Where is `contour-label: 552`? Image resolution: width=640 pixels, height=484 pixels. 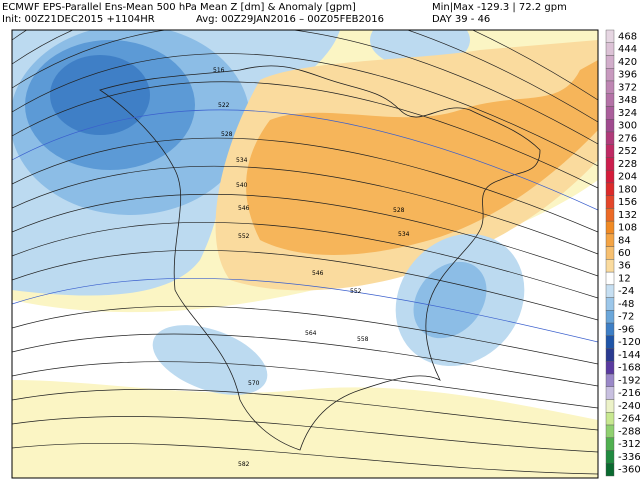
contour-label: 552 is located at coordinates (244, 236).